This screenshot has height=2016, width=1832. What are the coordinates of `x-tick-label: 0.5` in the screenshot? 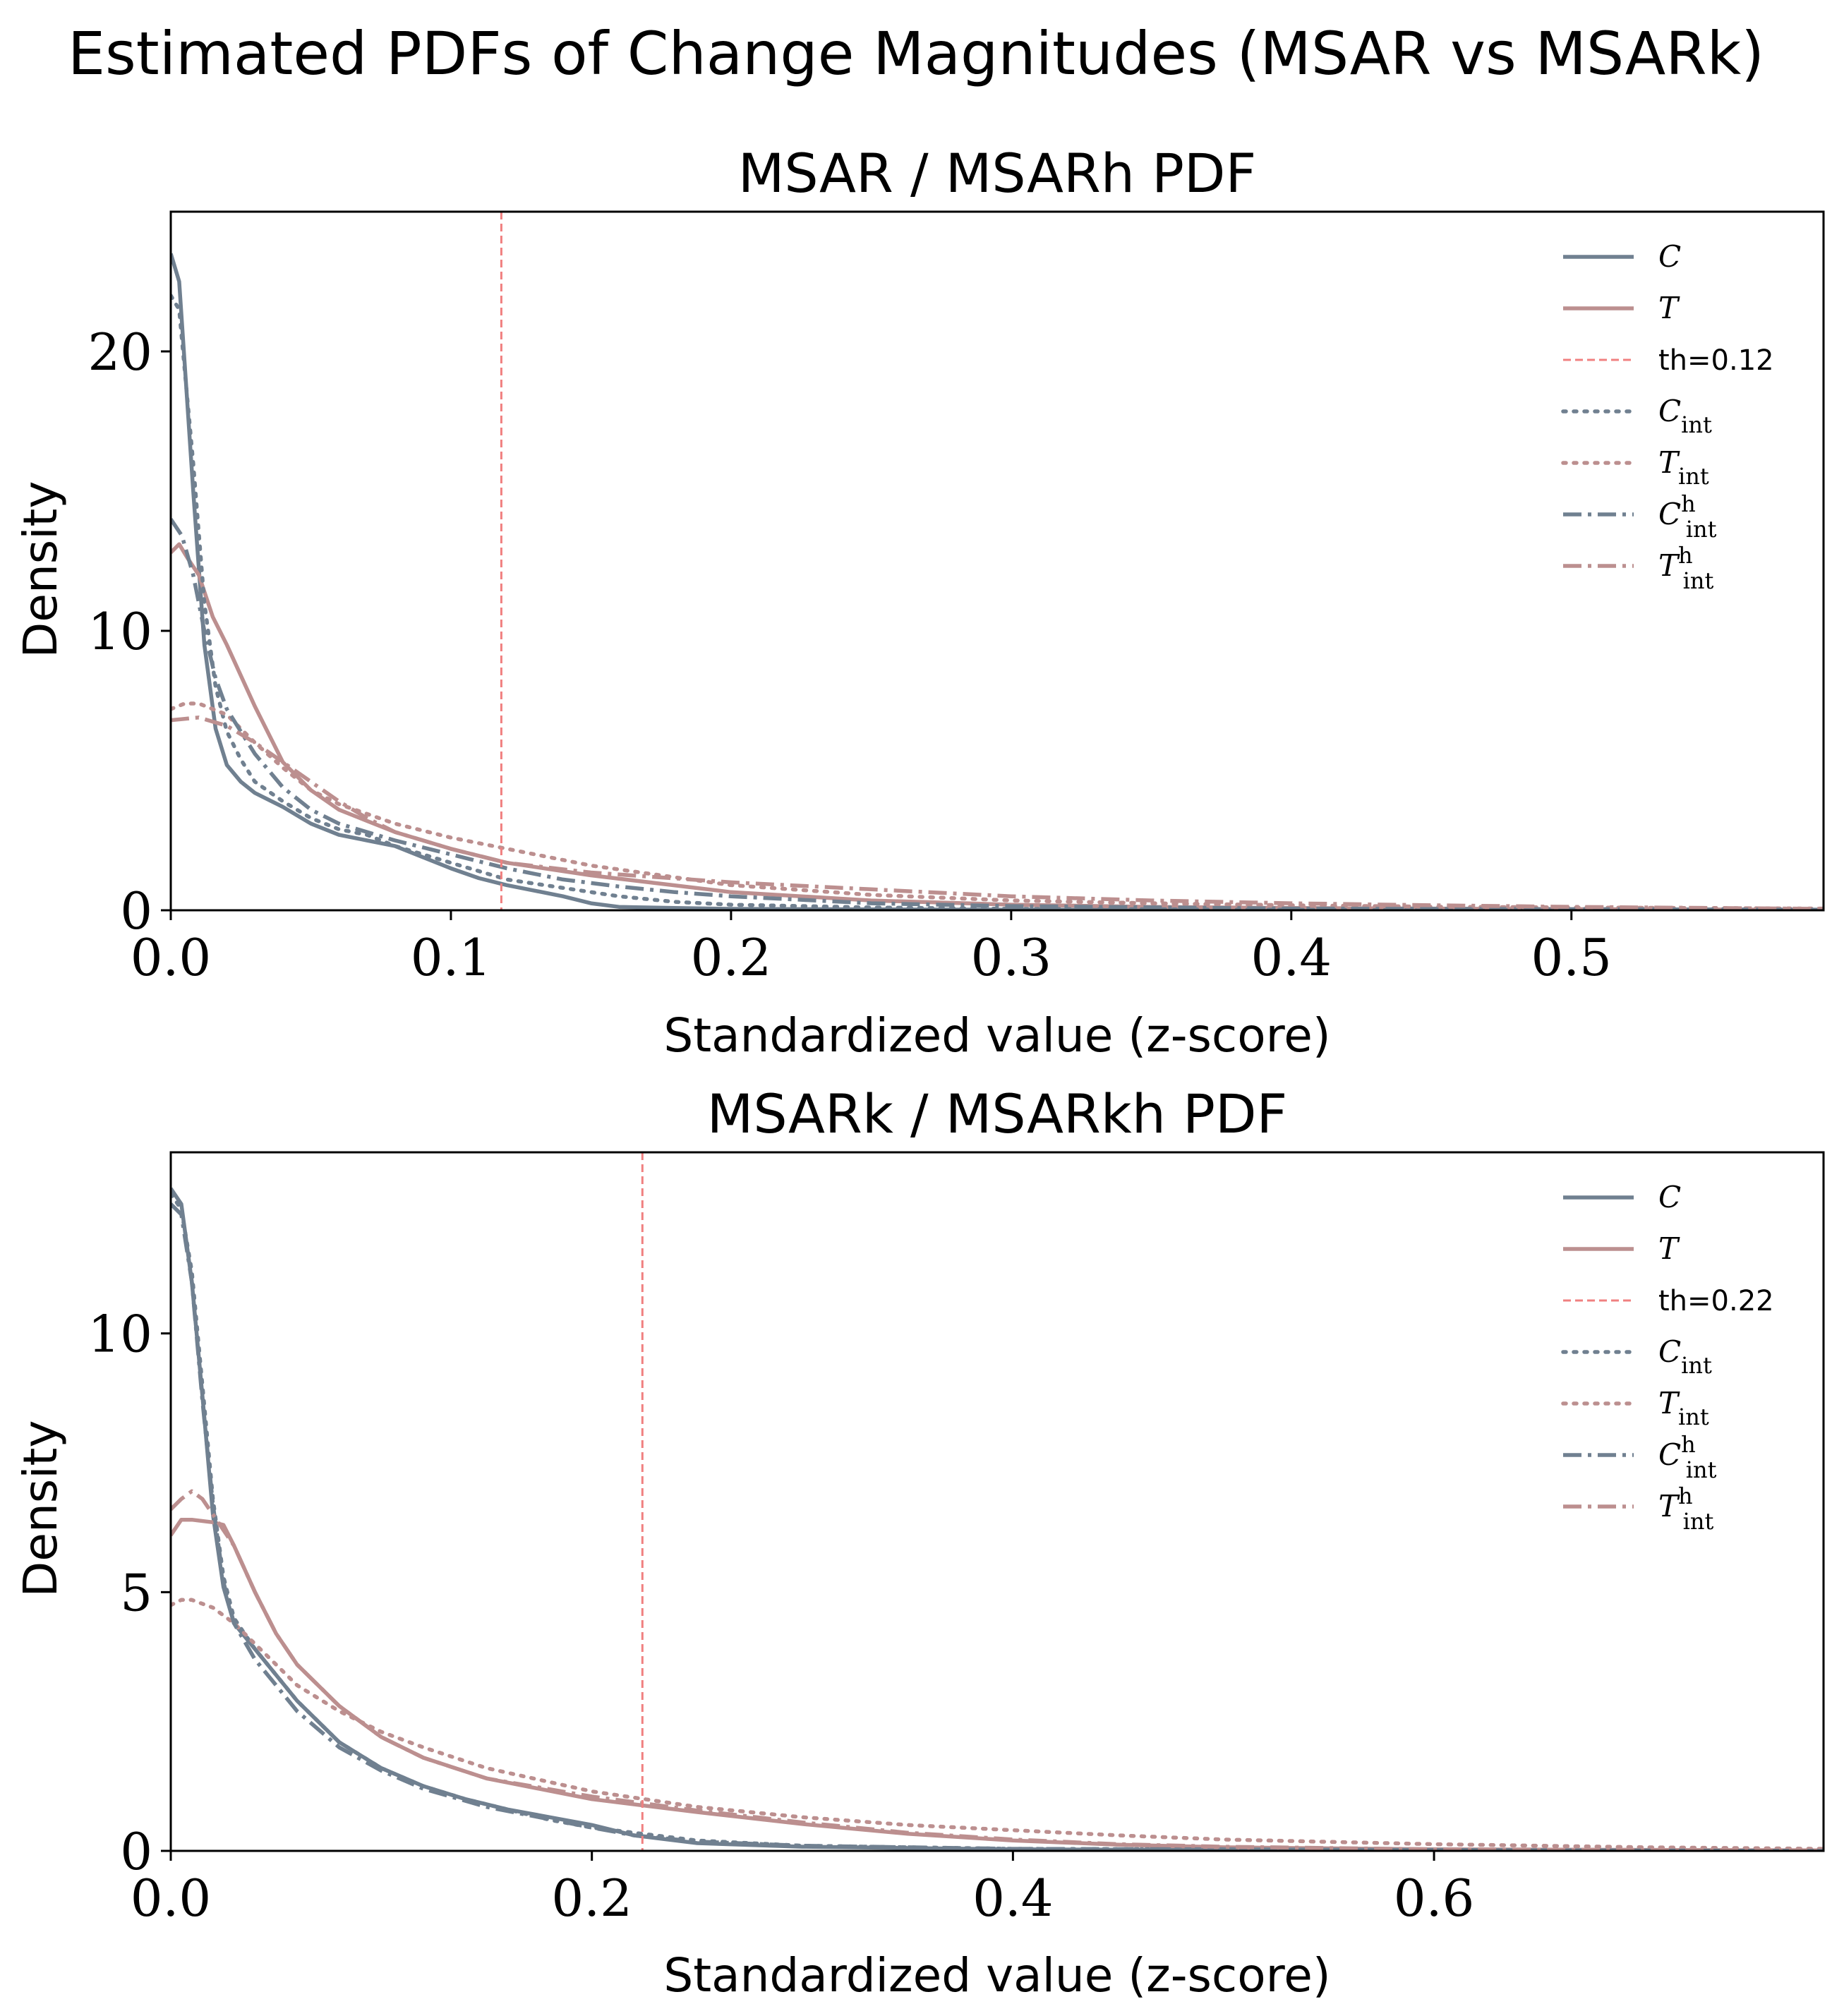 It's located at (1571, 957).